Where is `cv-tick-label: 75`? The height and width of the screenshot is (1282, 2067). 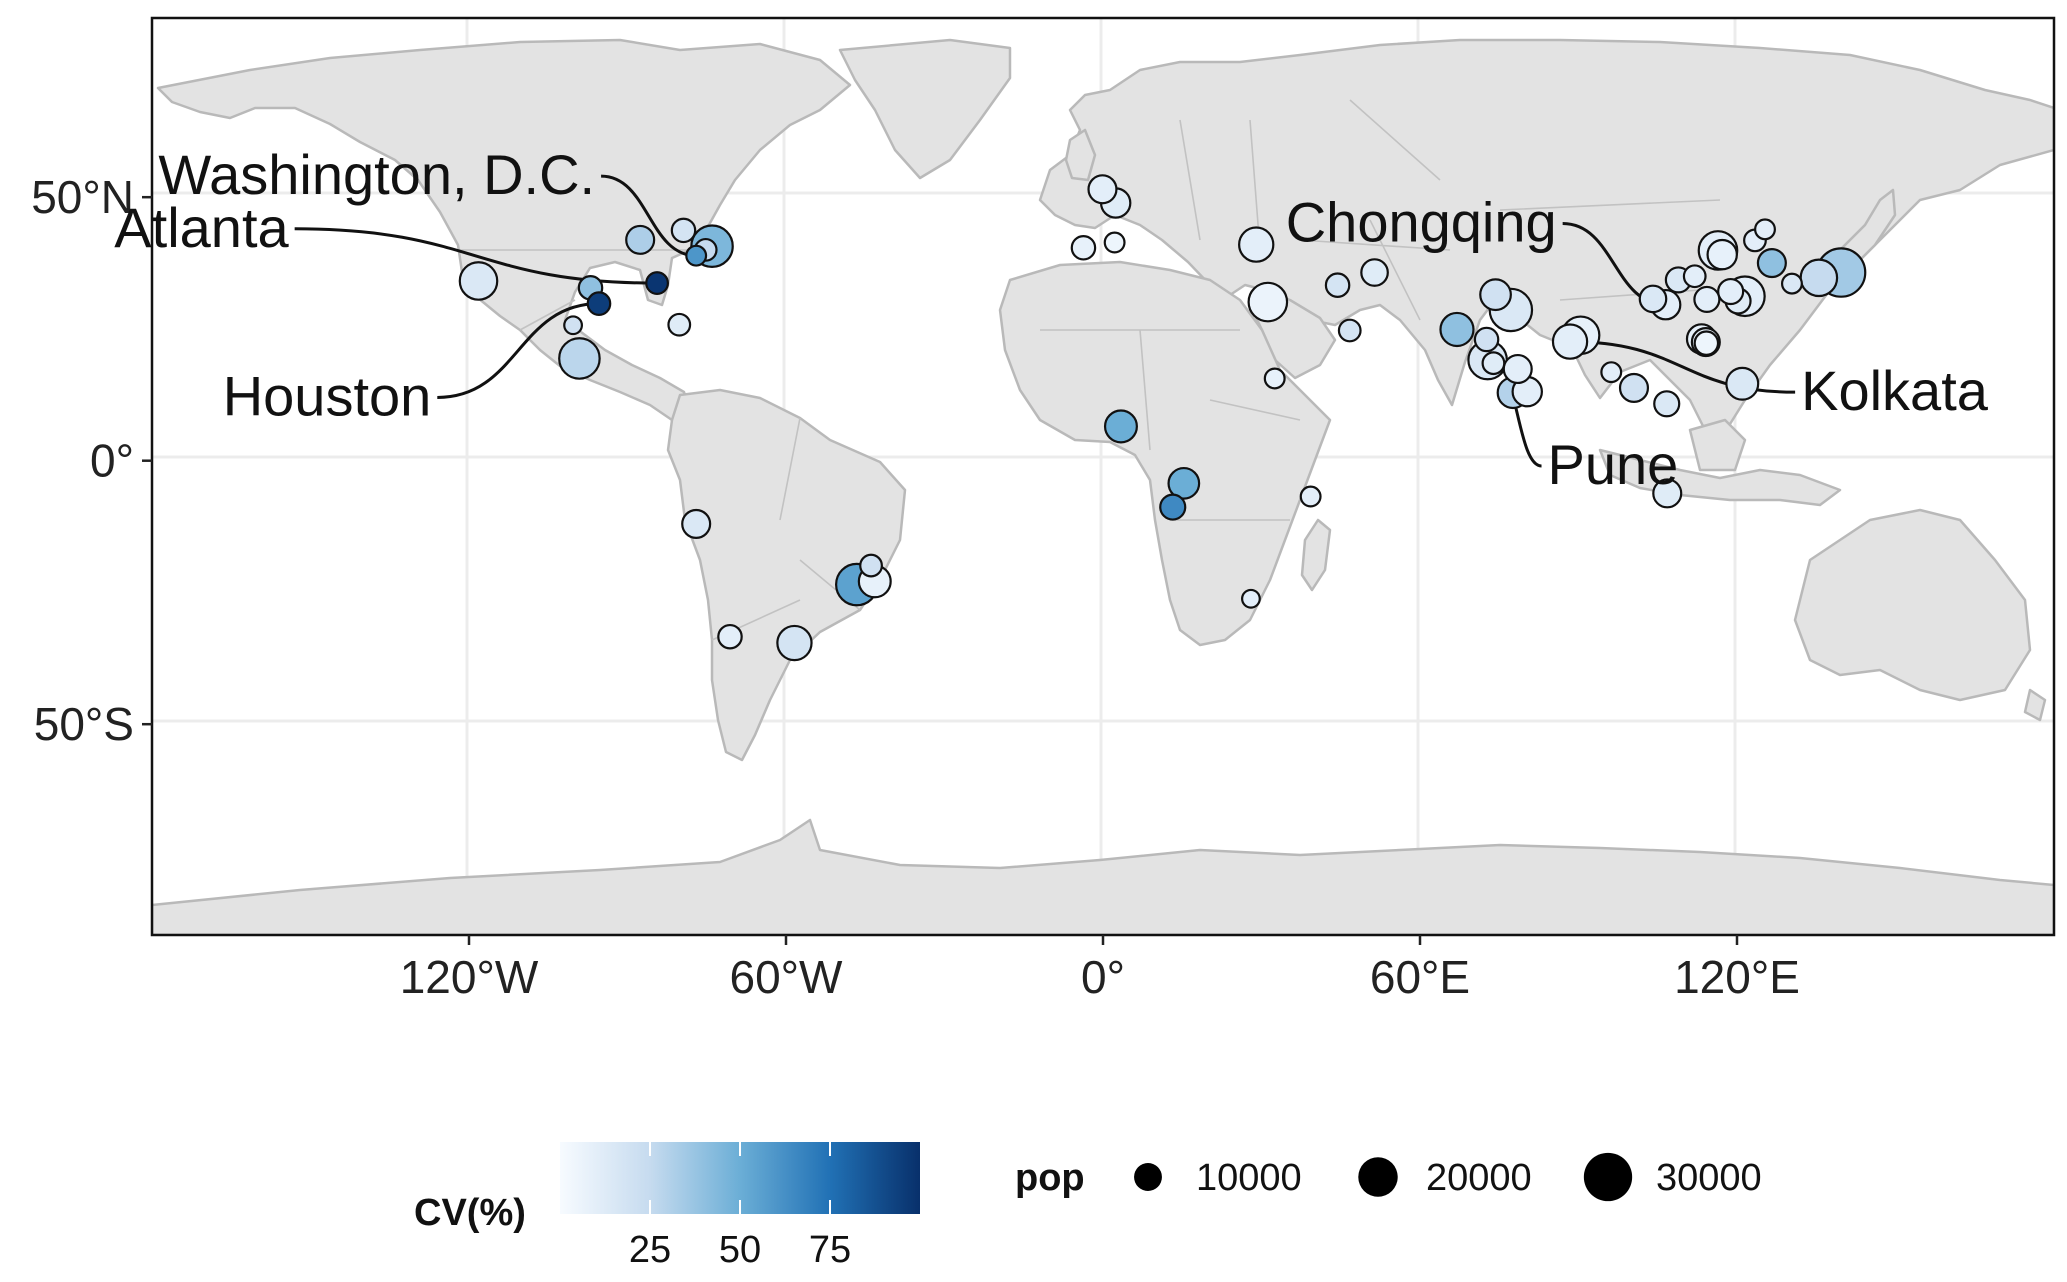 cv-tick-label: 75 is located at coordinates (830, 1250).